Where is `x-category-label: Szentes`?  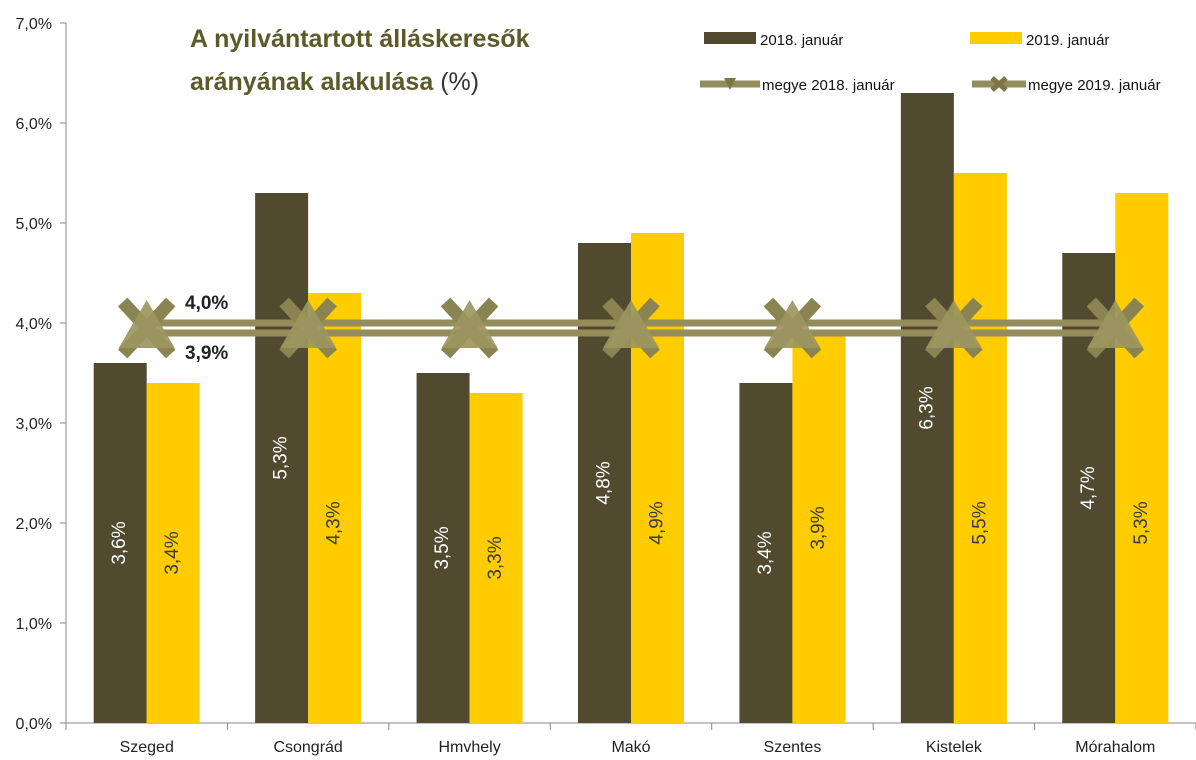
x-category-label: Szentes is located at coordinates (793, 747).